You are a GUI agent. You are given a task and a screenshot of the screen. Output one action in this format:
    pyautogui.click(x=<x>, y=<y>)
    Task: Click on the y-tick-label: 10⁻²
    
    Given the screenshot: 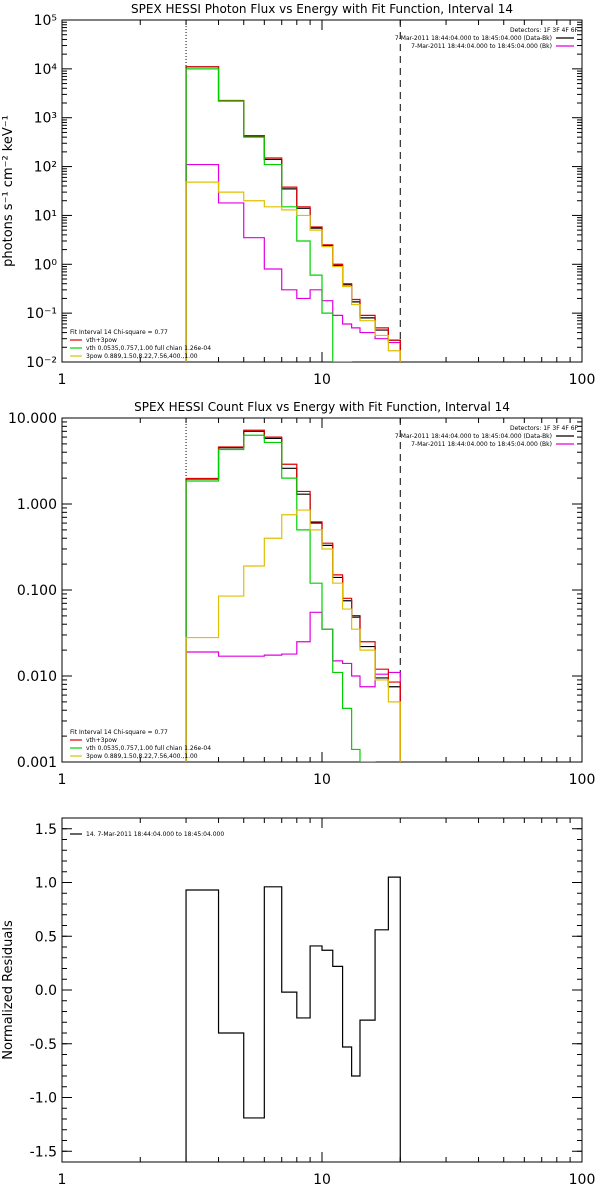 What is the action you would take?
    pyautogui.click(x=41, y=363)
    